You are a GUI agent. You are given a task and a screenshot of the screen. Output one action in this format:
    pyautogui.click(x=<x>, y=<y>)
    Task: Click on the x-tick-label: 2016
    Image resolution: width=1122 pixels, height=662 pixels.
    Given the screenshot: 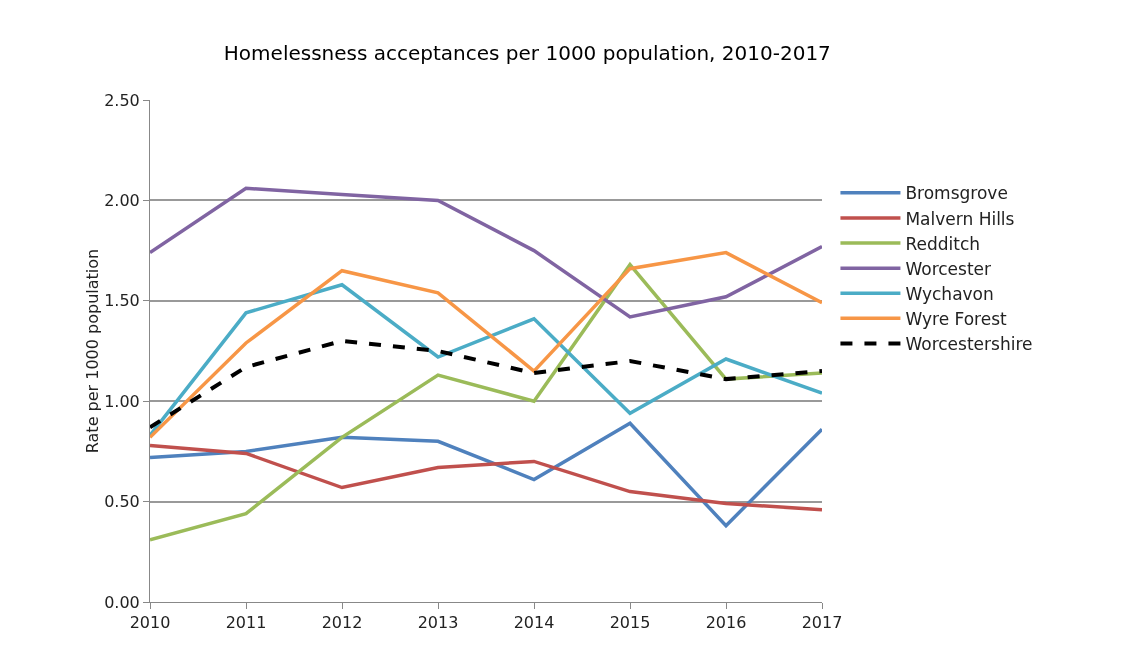 What is the action you would take?
    pyautogui.click(x=726, y=623)
    